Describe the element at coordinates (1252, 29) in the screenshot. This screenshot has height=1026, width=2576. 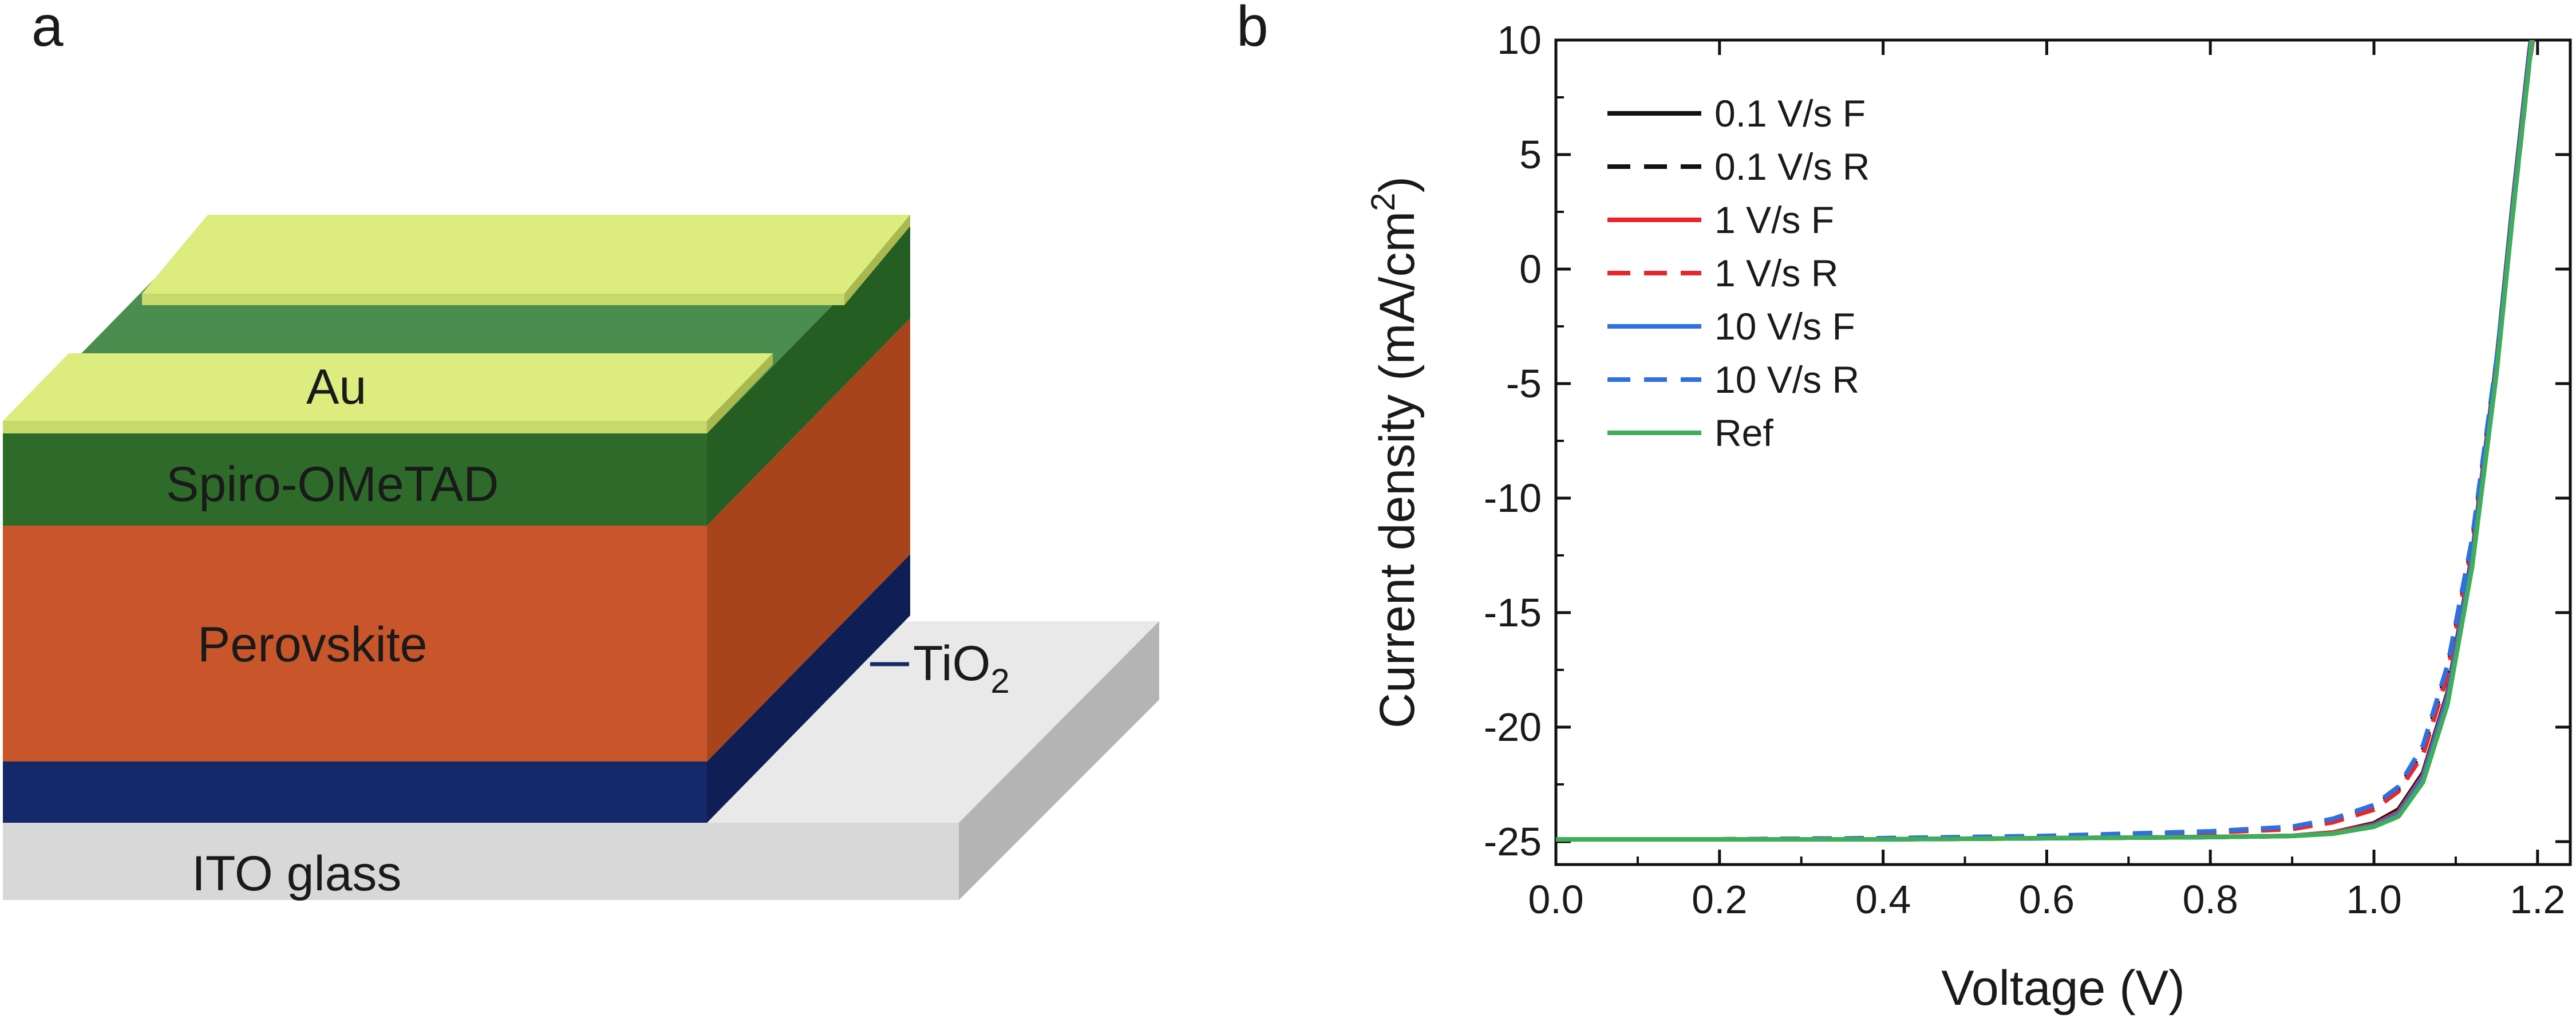
I see `panel-b-label: b` at that location.